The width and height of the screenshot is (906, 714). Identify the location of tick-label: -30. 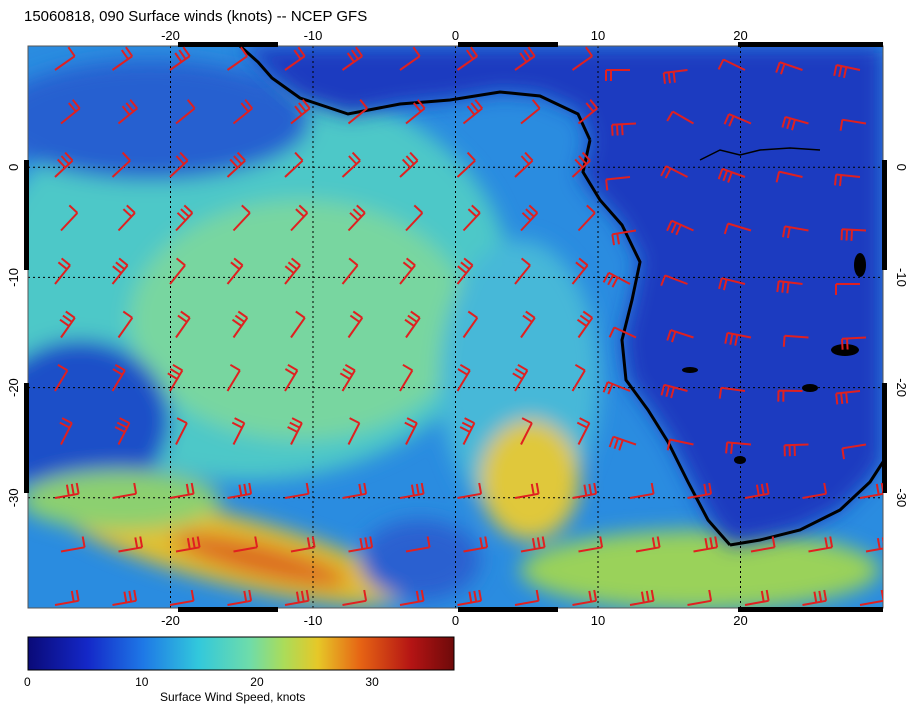
(13, 497).